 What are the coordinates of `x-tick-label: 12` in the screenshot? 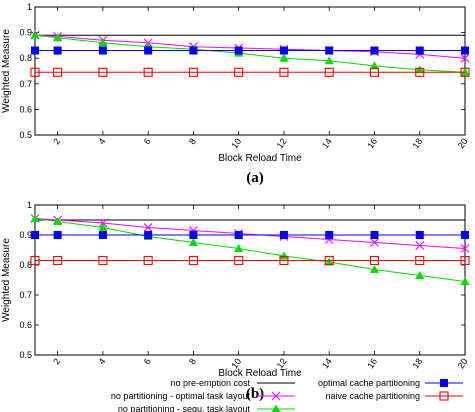 It's located at (282, 143).